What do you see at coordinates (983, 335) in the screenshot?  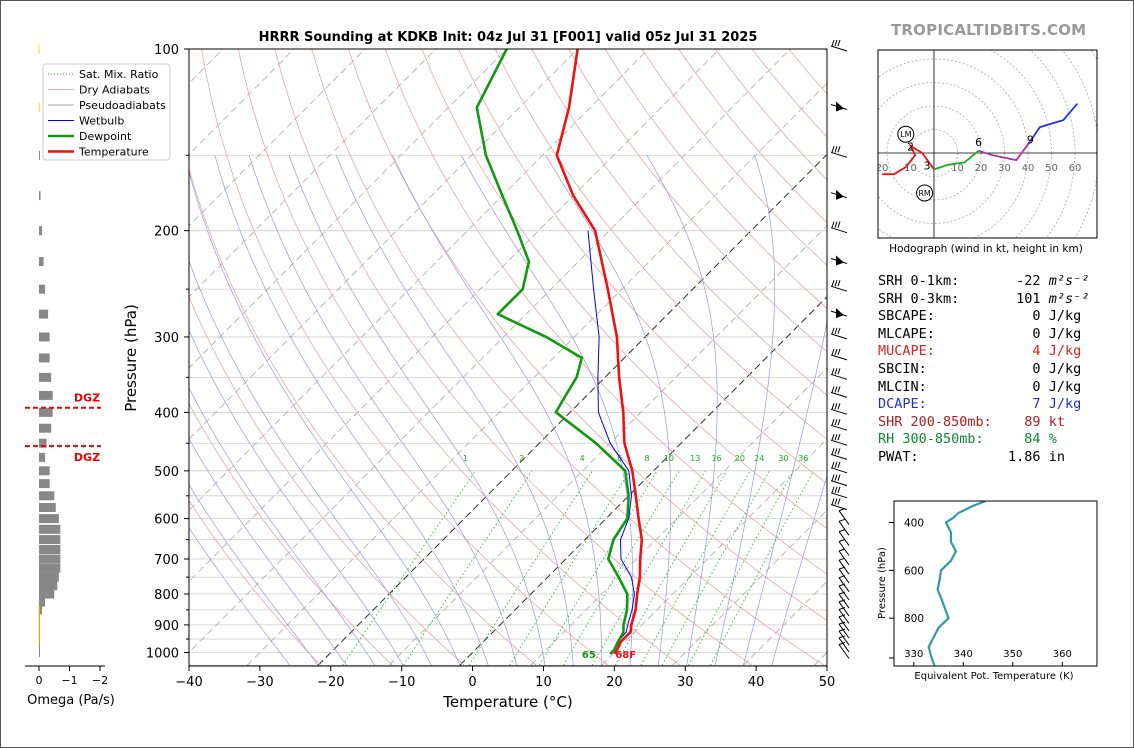 I see `stat-row: MLCAPE: 0 J/kg` at bounding box center [983, 335].